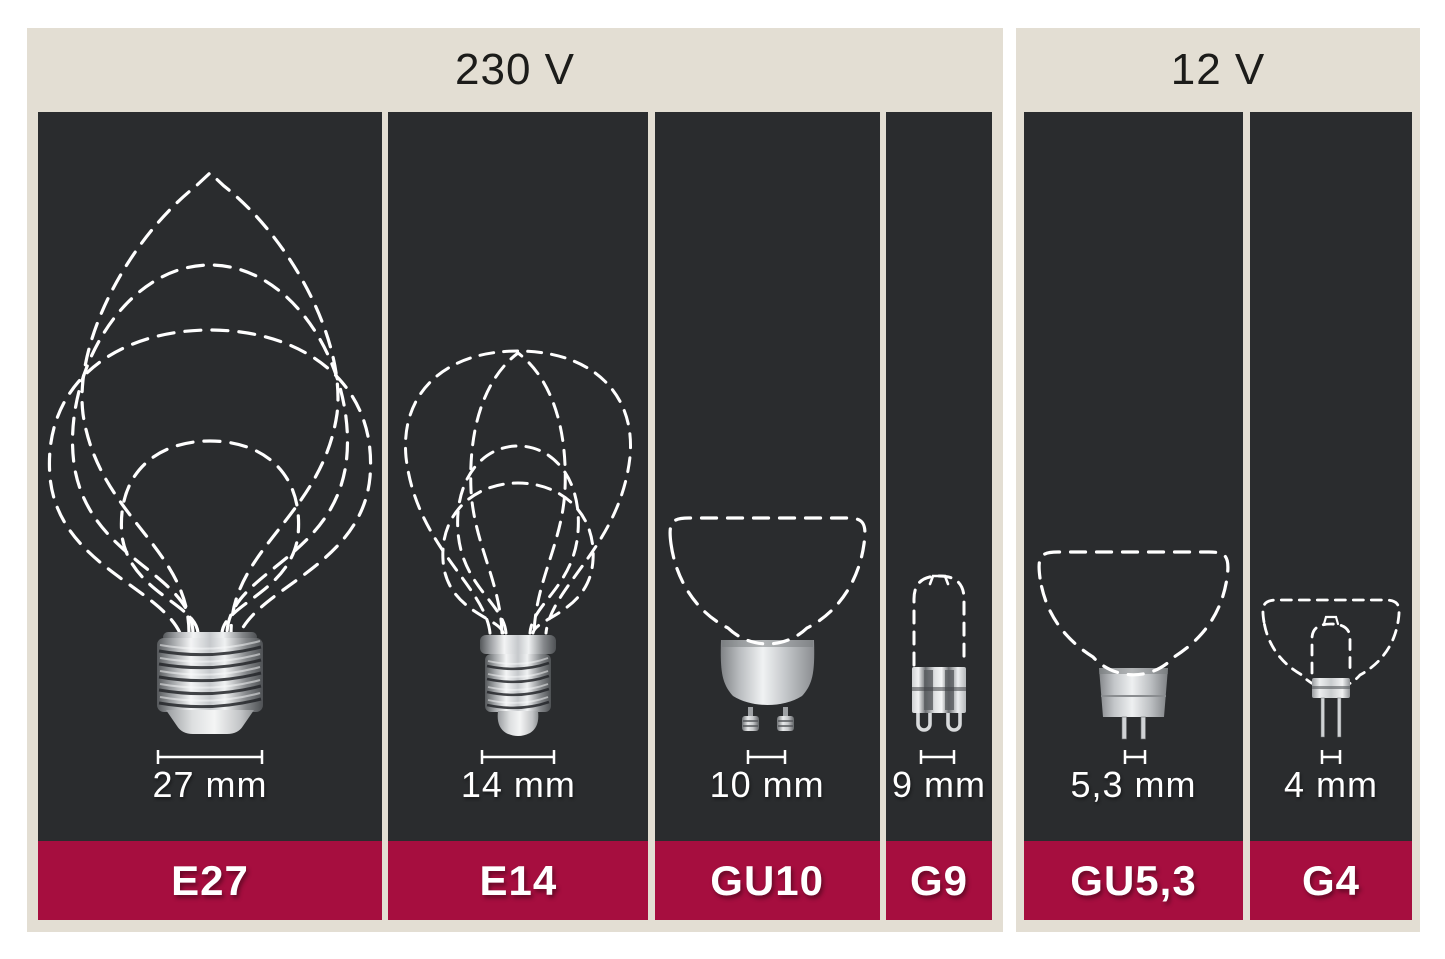 The width and height of the screenshot is (1445, 959). I want to click on g4-capsule-outline-icon, so click(1331, 681).